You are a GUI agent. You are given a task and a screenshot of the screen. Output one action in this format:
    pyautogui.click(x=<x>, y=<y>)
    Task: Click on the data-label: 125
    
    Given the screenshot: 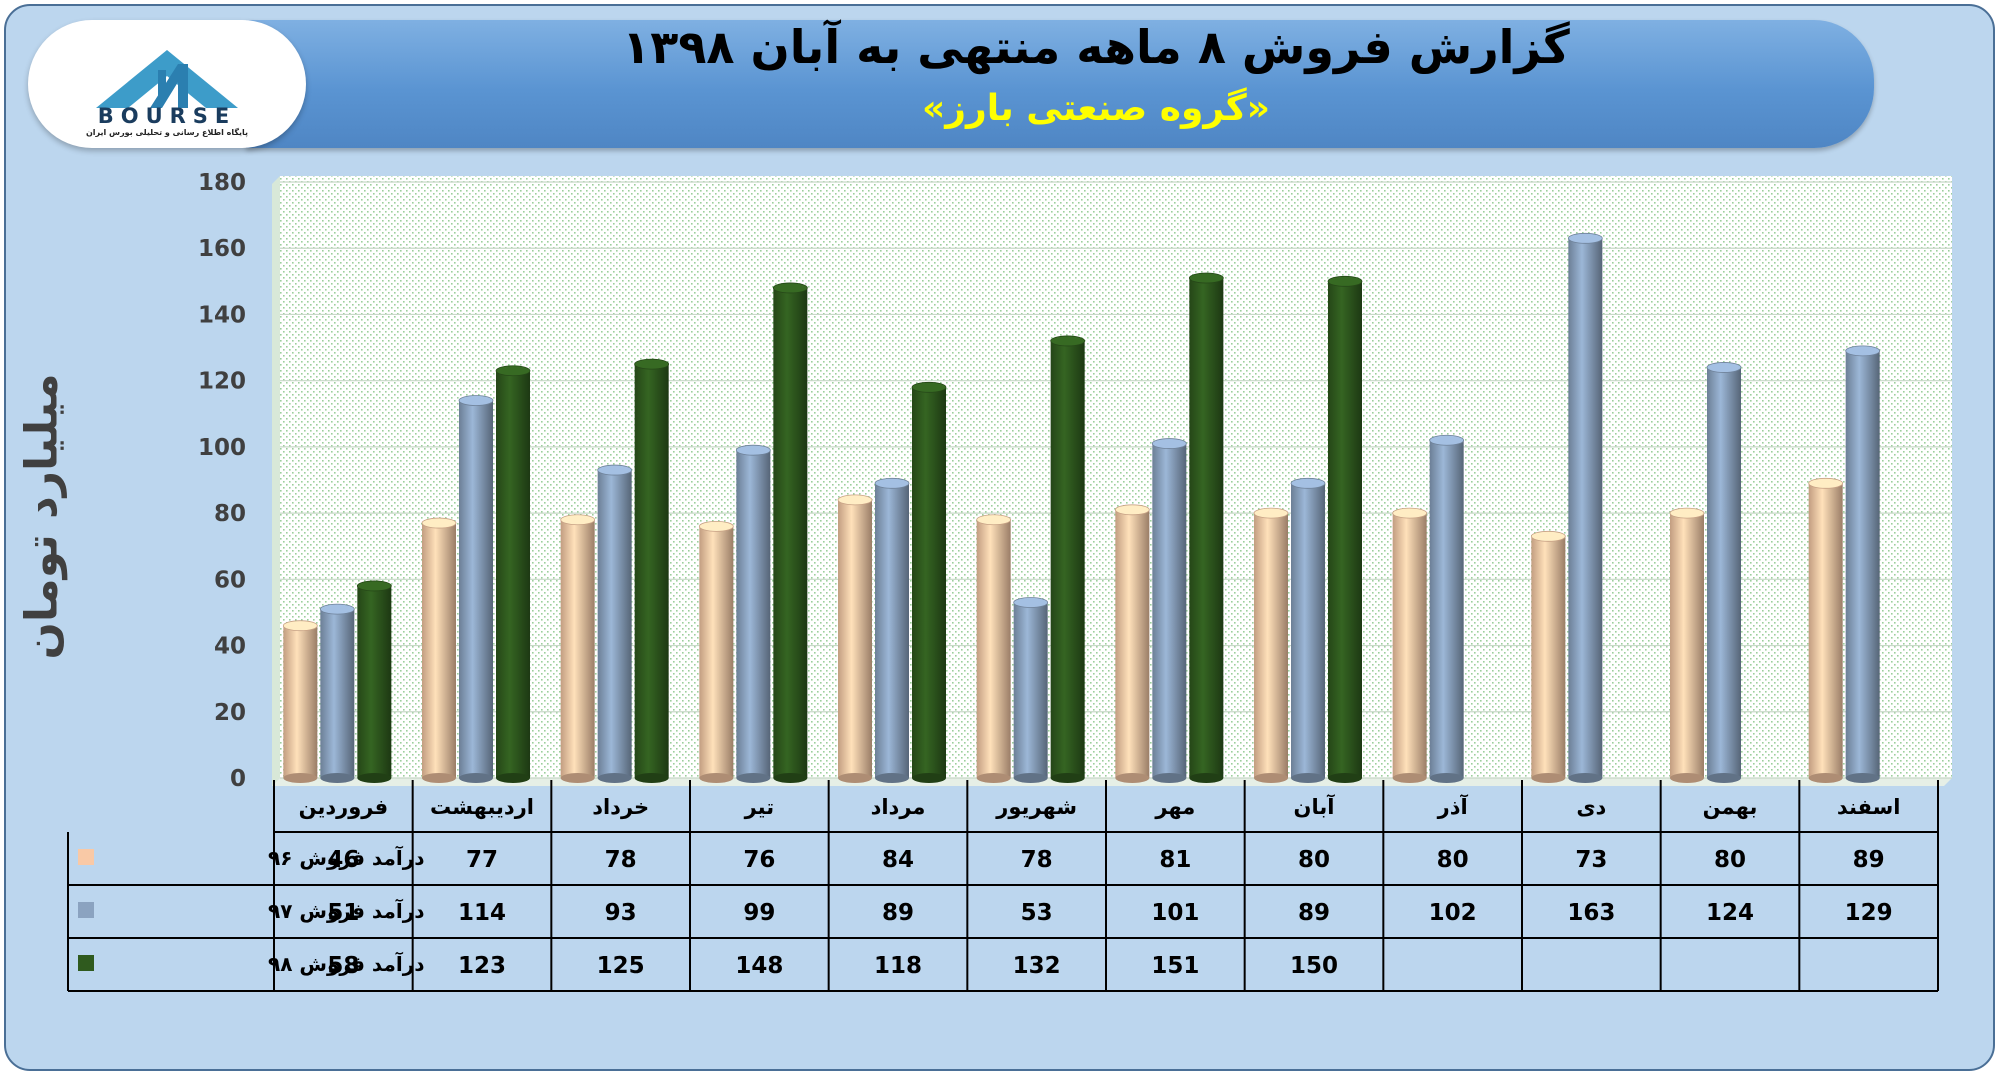 What is the action you would take?
    pyautogui.click(x=621, y=966)
    